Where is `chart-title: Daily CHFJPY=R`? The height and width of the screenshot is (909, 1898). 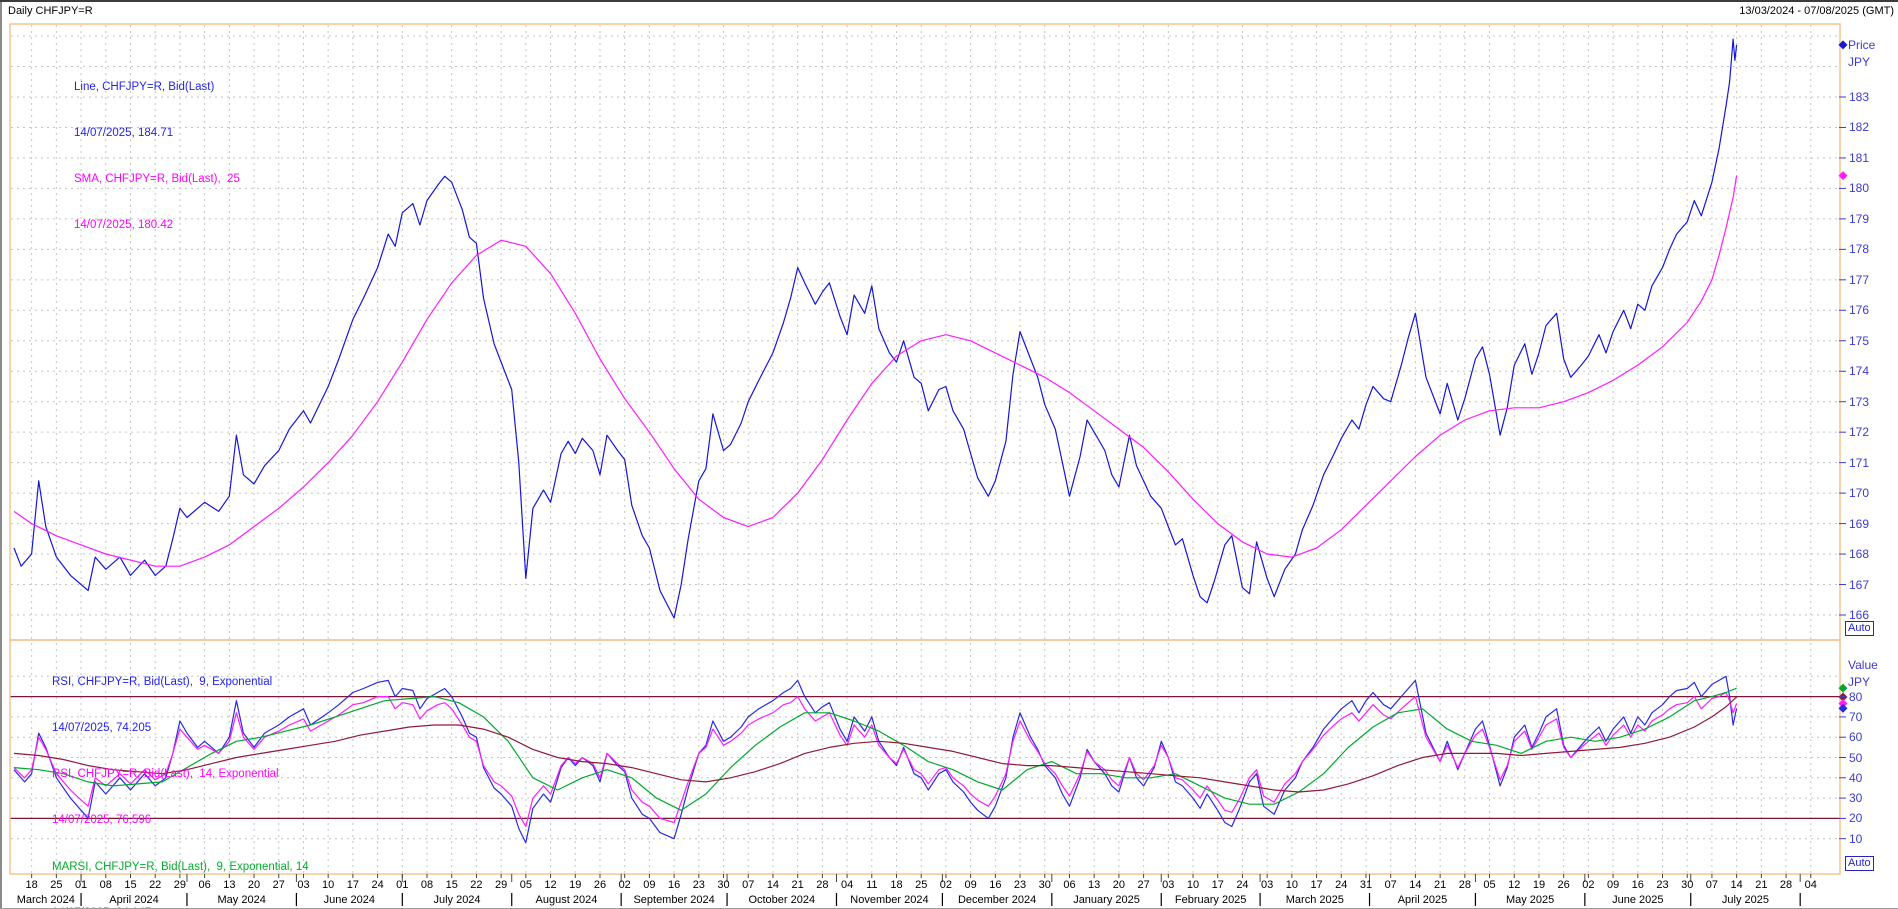 chart-title: Daily CHFJPY=R is located at coordinates (50, 11).